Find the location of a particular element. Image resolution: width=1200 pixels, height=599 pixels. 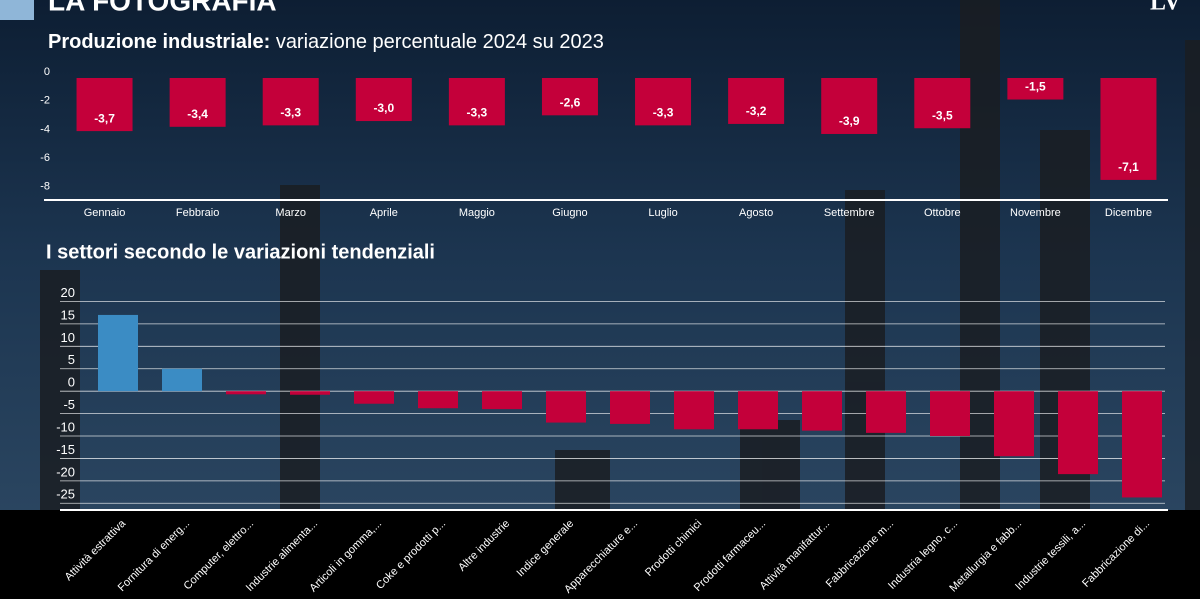

value-label: -1,5 is located at coordinates (1035, 87).